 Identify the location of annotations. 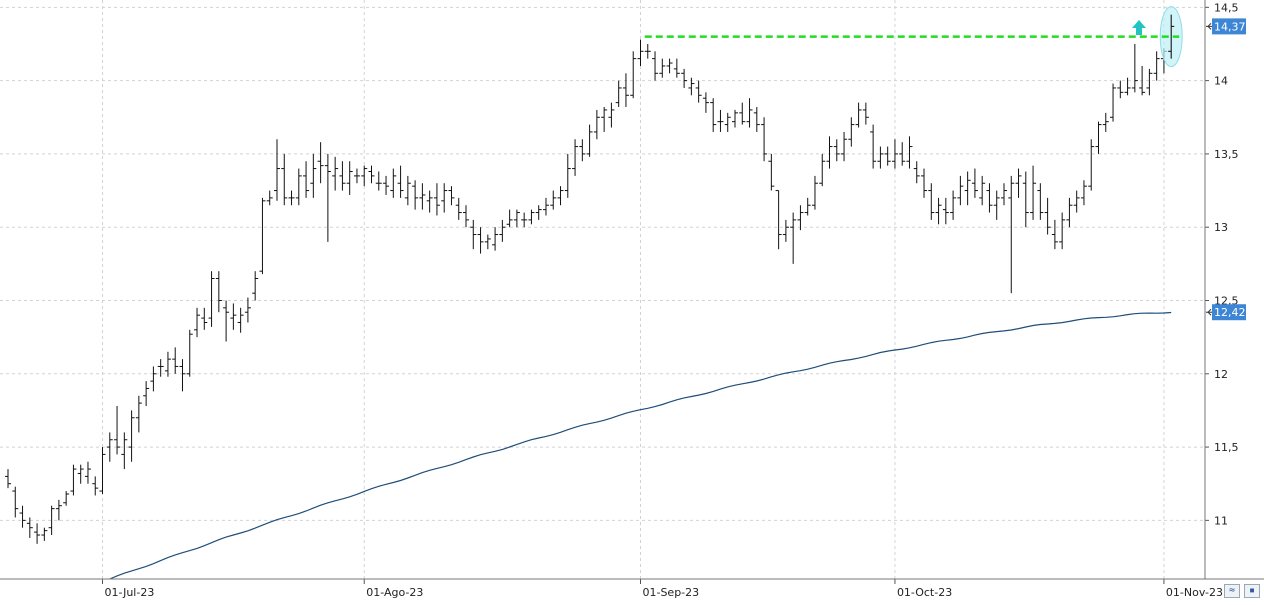
(913, 37).